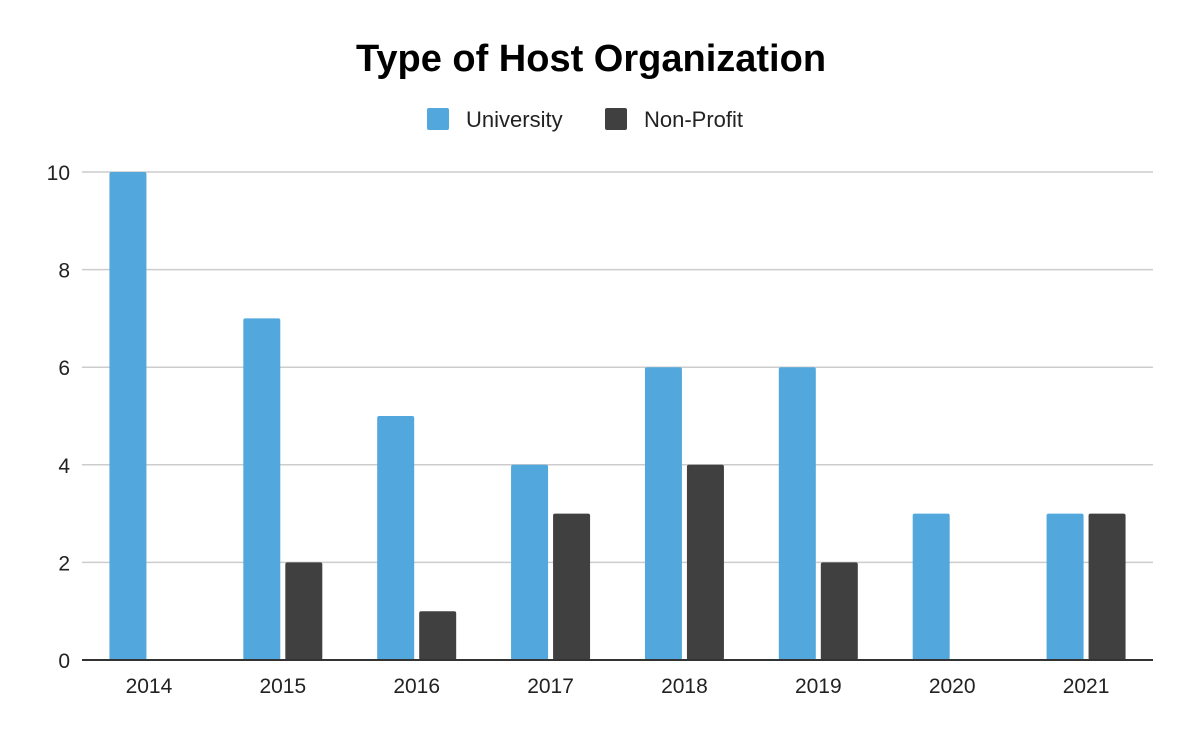 Image resolution: width=1200 pixels, height=734 pixels. What do you see at coordinates (663, 513) in the screenshot?
I see `bar-university-2018` at bounding box center [663, 513].